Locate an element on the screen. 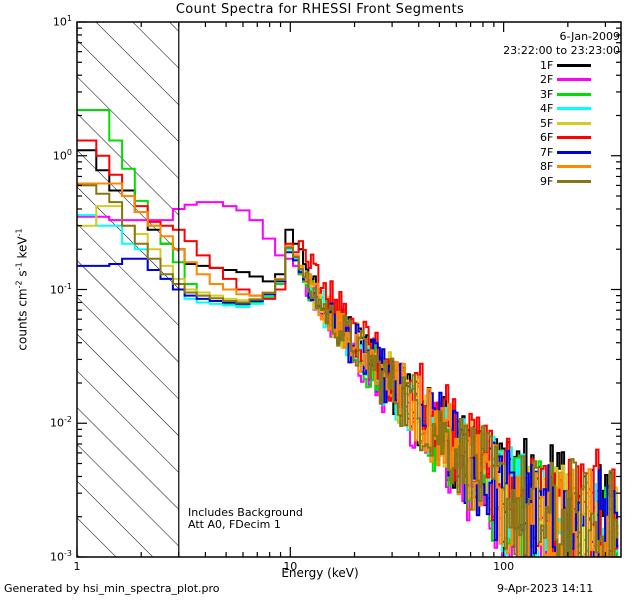 The image size is (640, 600). legend: 1F 2F 3F 4F 5F 6F 7F 8F 9F is located at coordinates (566, 123).